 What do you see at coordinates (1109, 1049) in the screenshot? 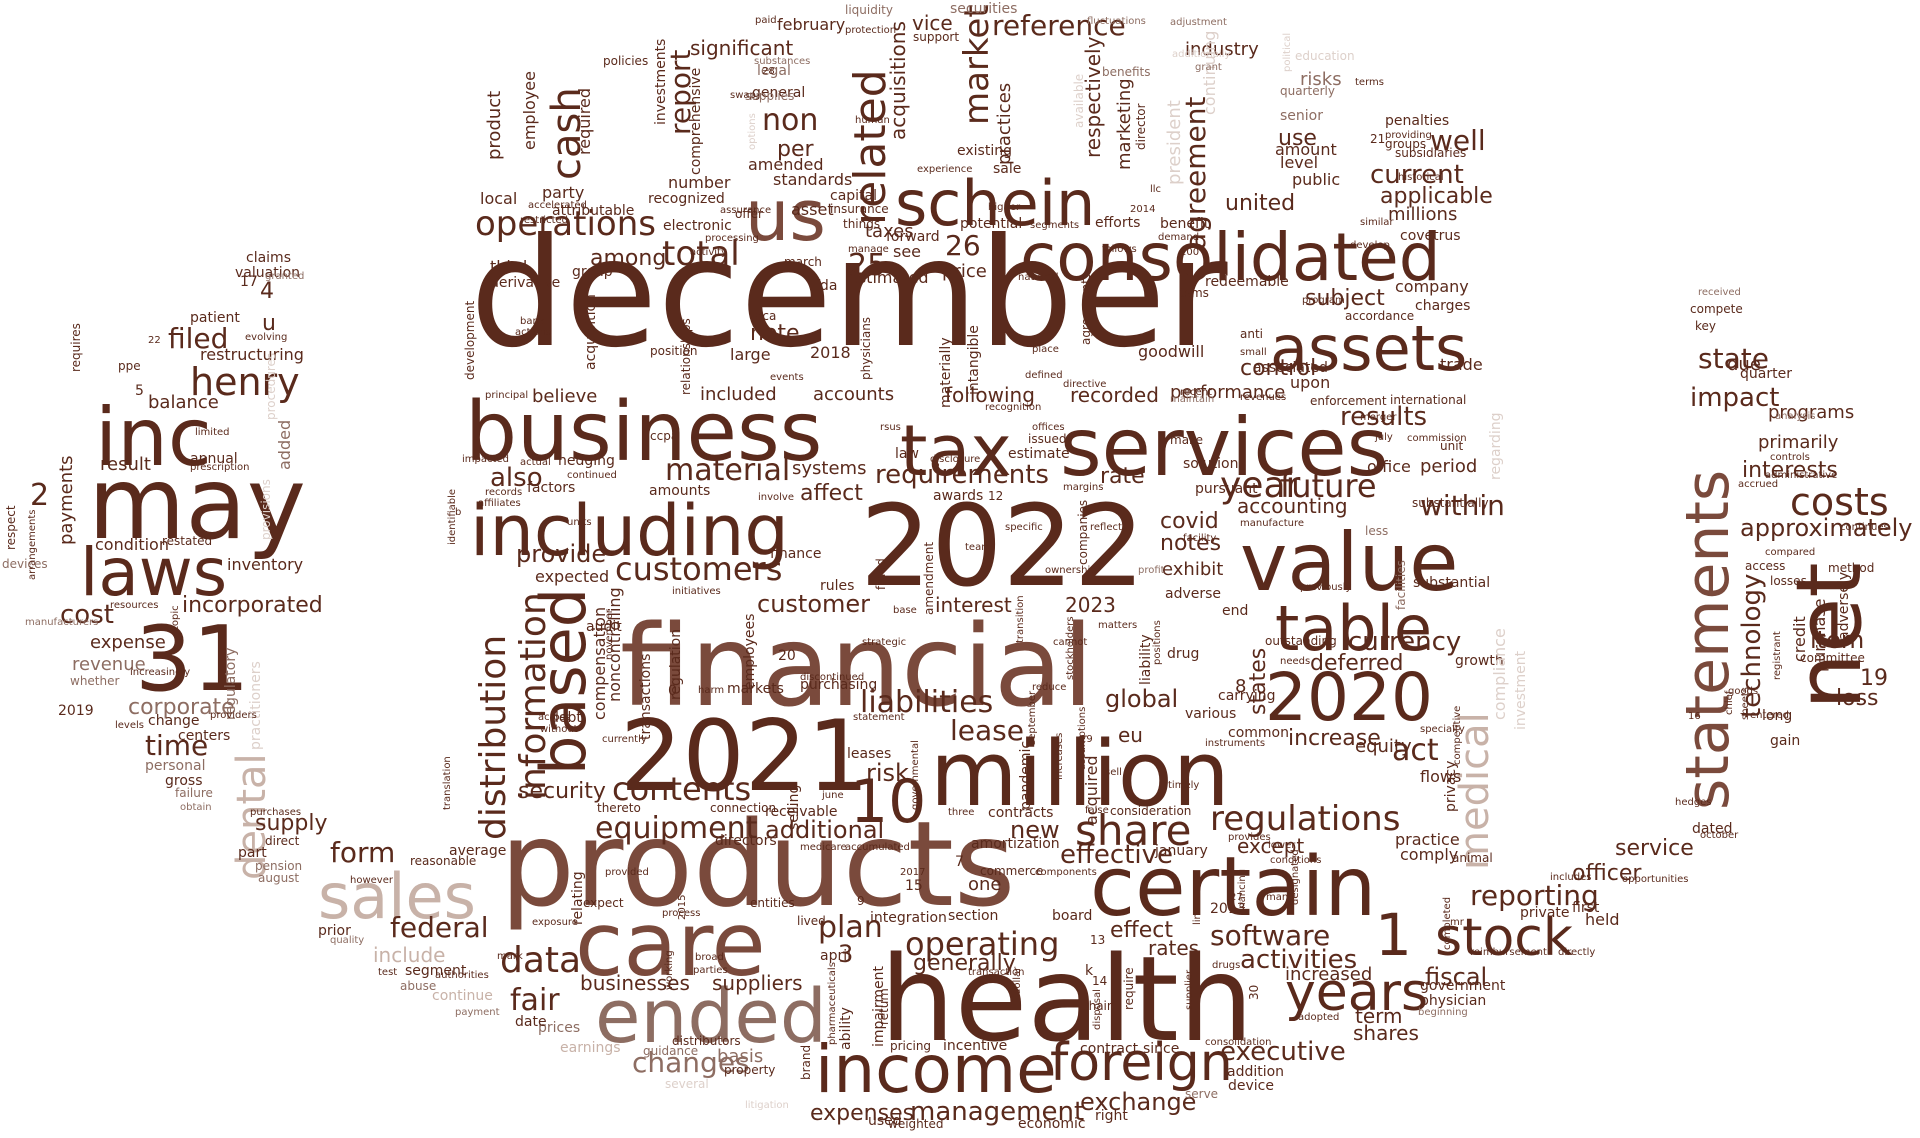
I see `cloud-word-contract: contract` at bounding box center [1109, 1049].